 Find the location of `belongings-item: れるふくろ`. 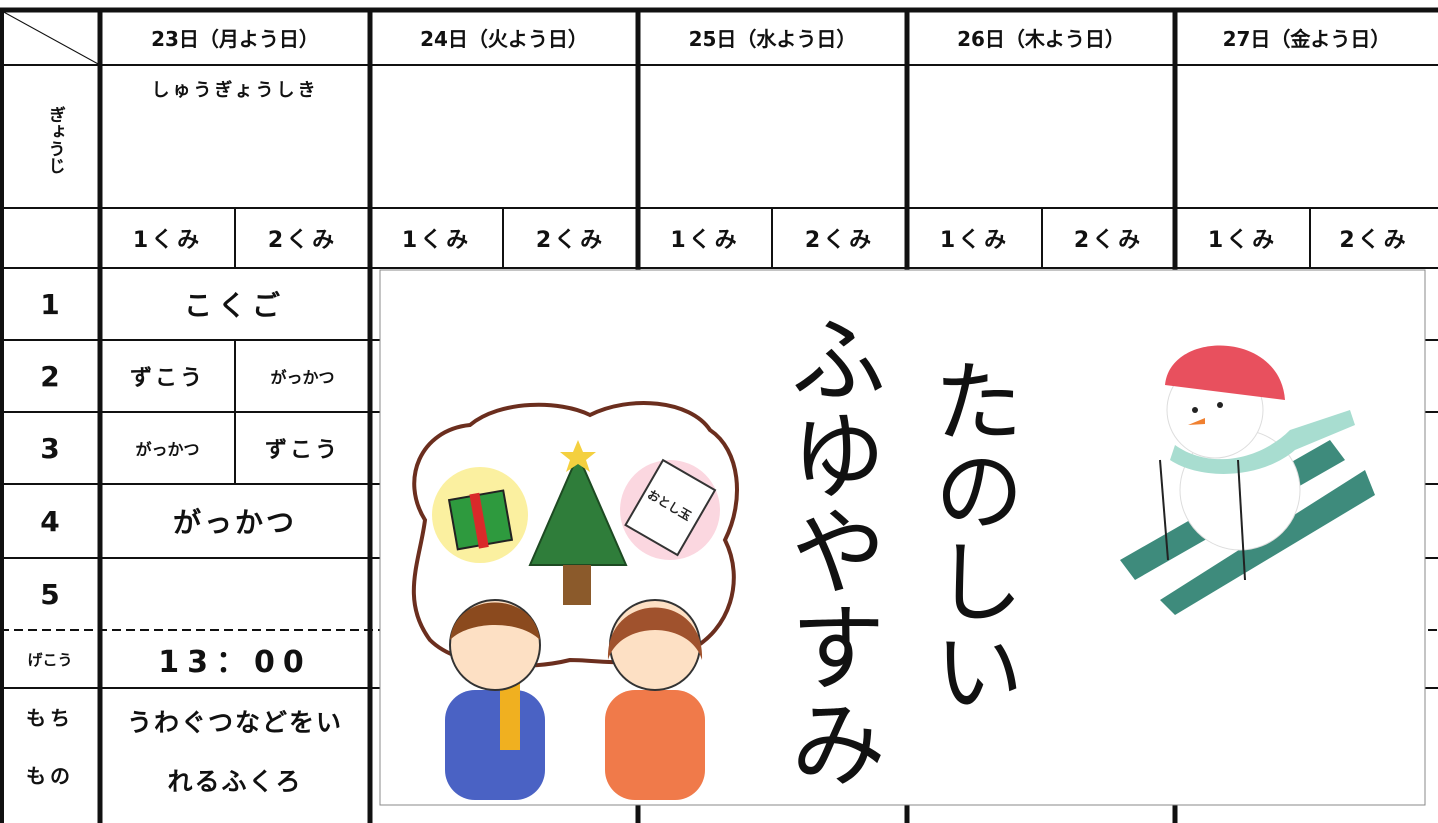

belongings-item: れるふくろ is located at coordinates (235, 781).